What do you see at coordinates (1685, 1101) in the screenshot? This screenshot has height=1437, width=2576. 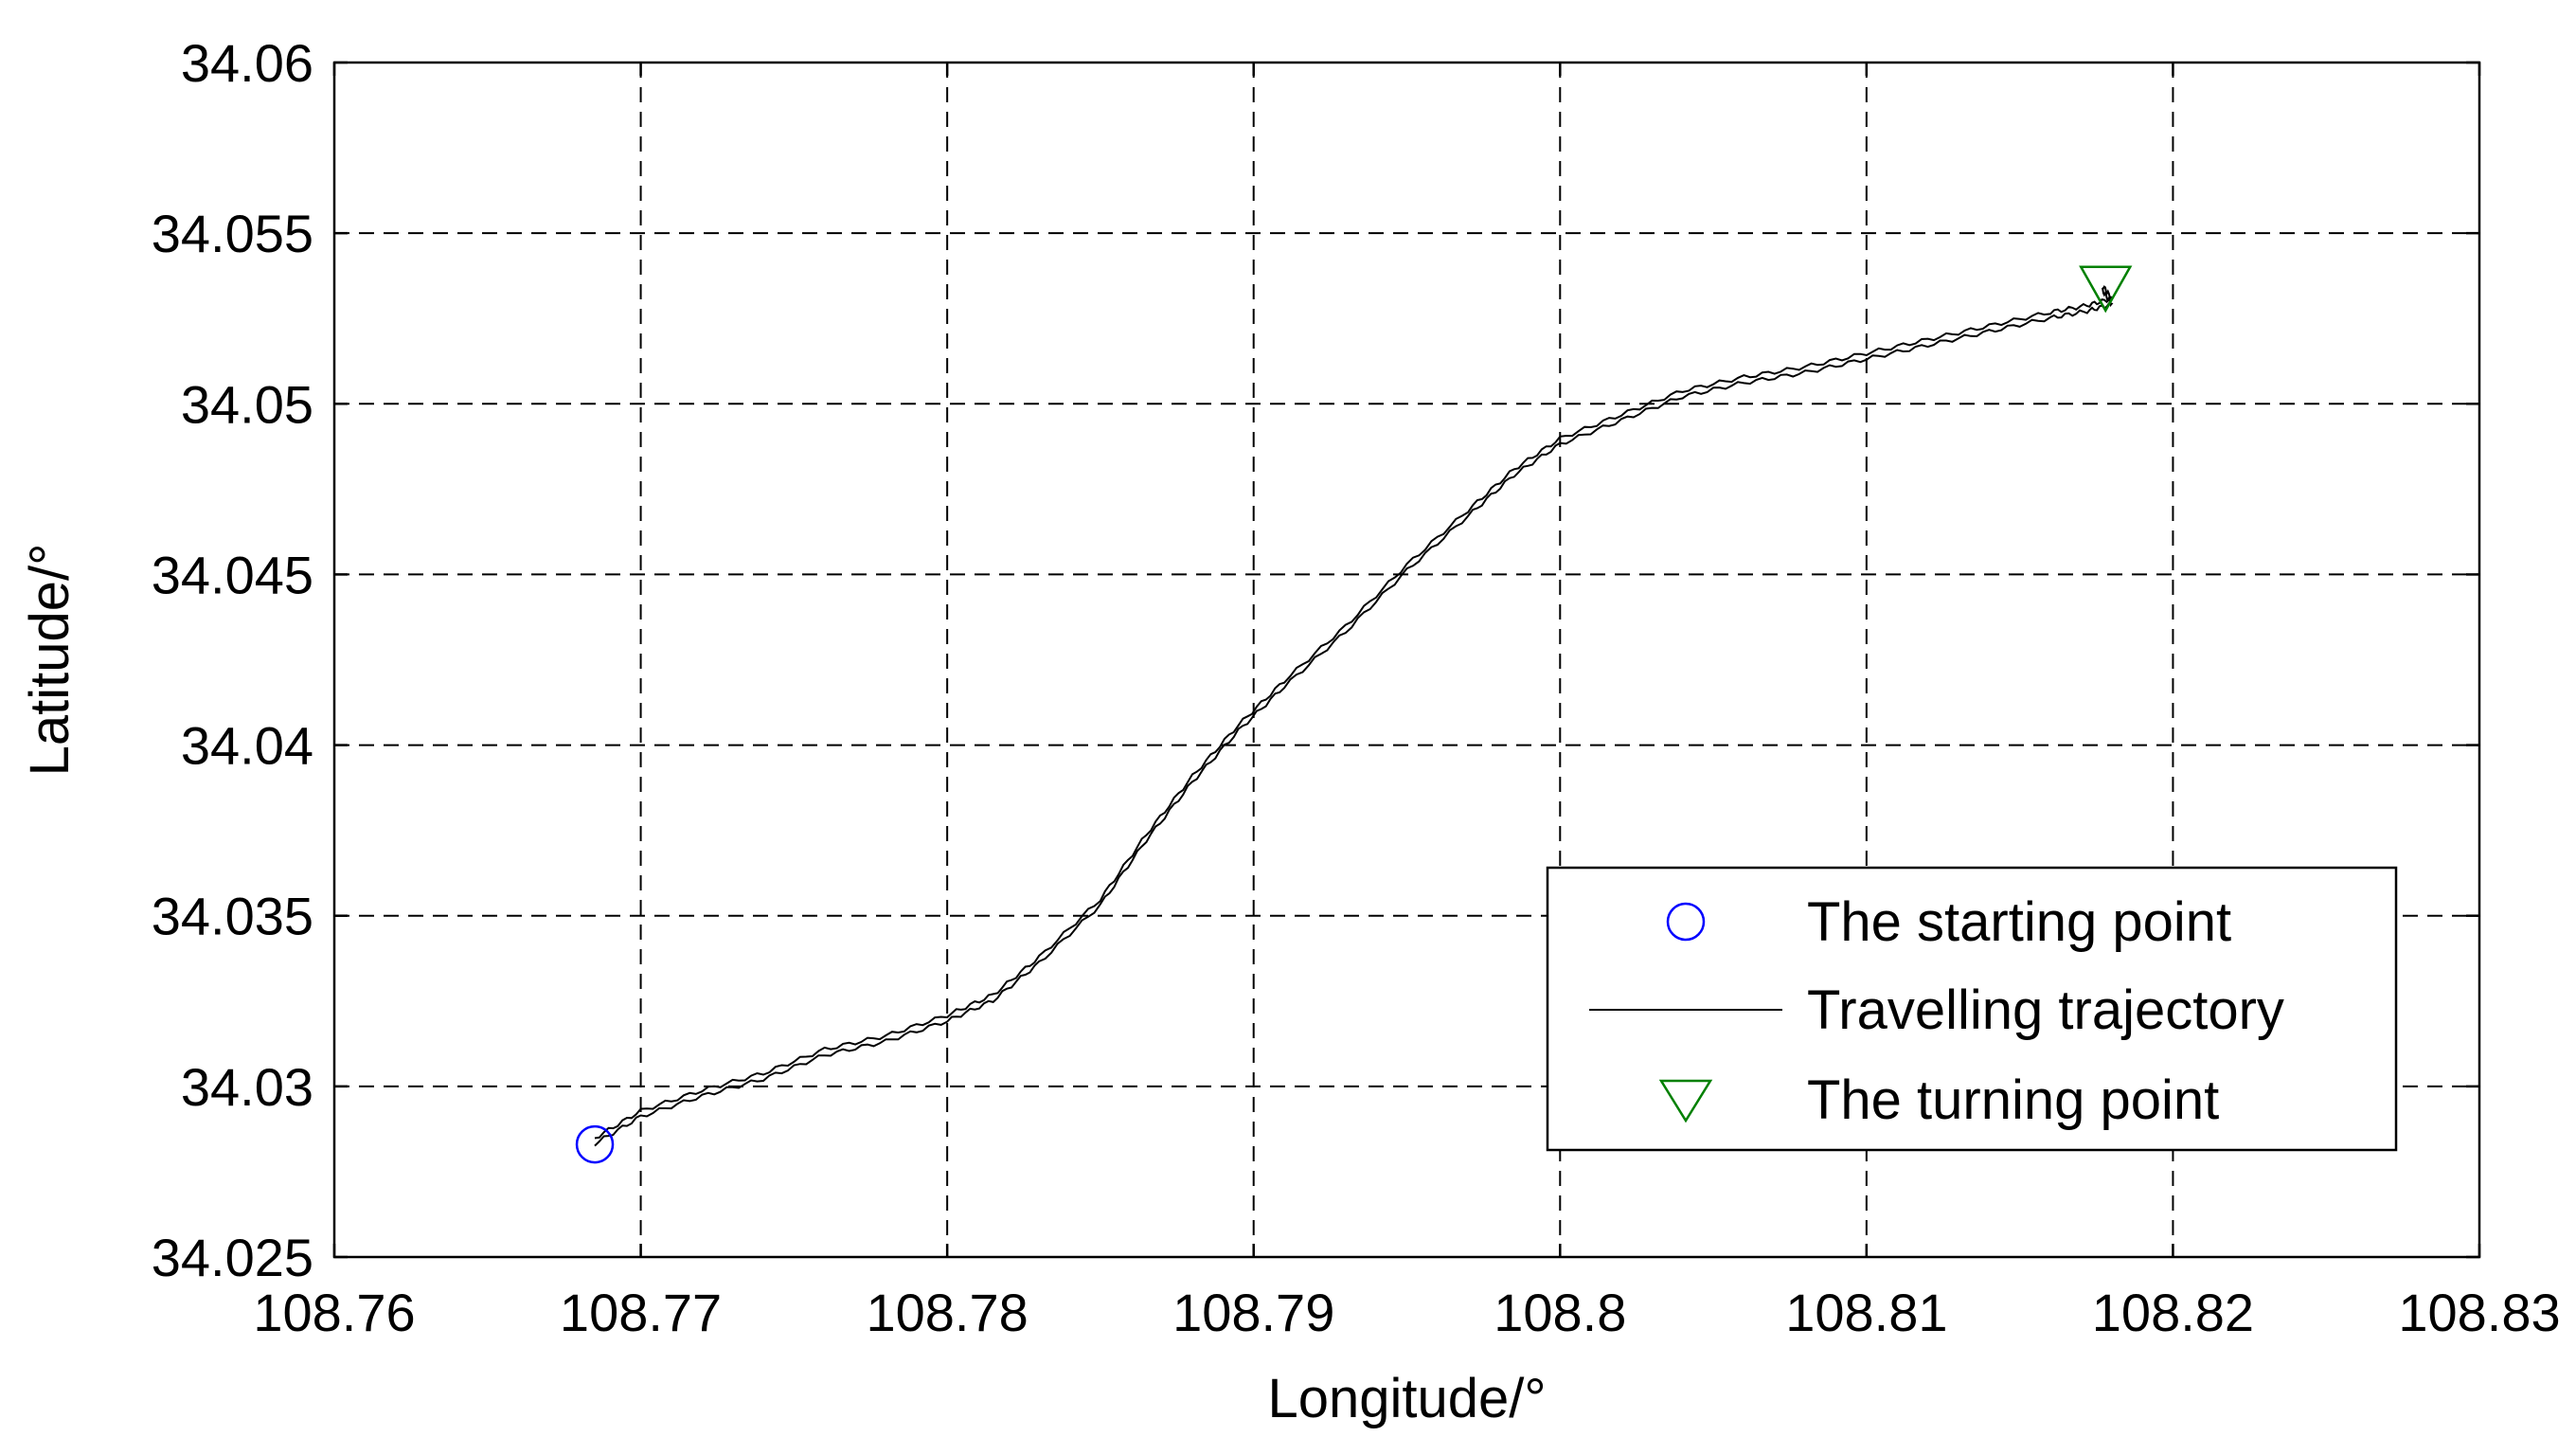 I see `legend-marker-turning-point` at bounding box center [1685, 1101].